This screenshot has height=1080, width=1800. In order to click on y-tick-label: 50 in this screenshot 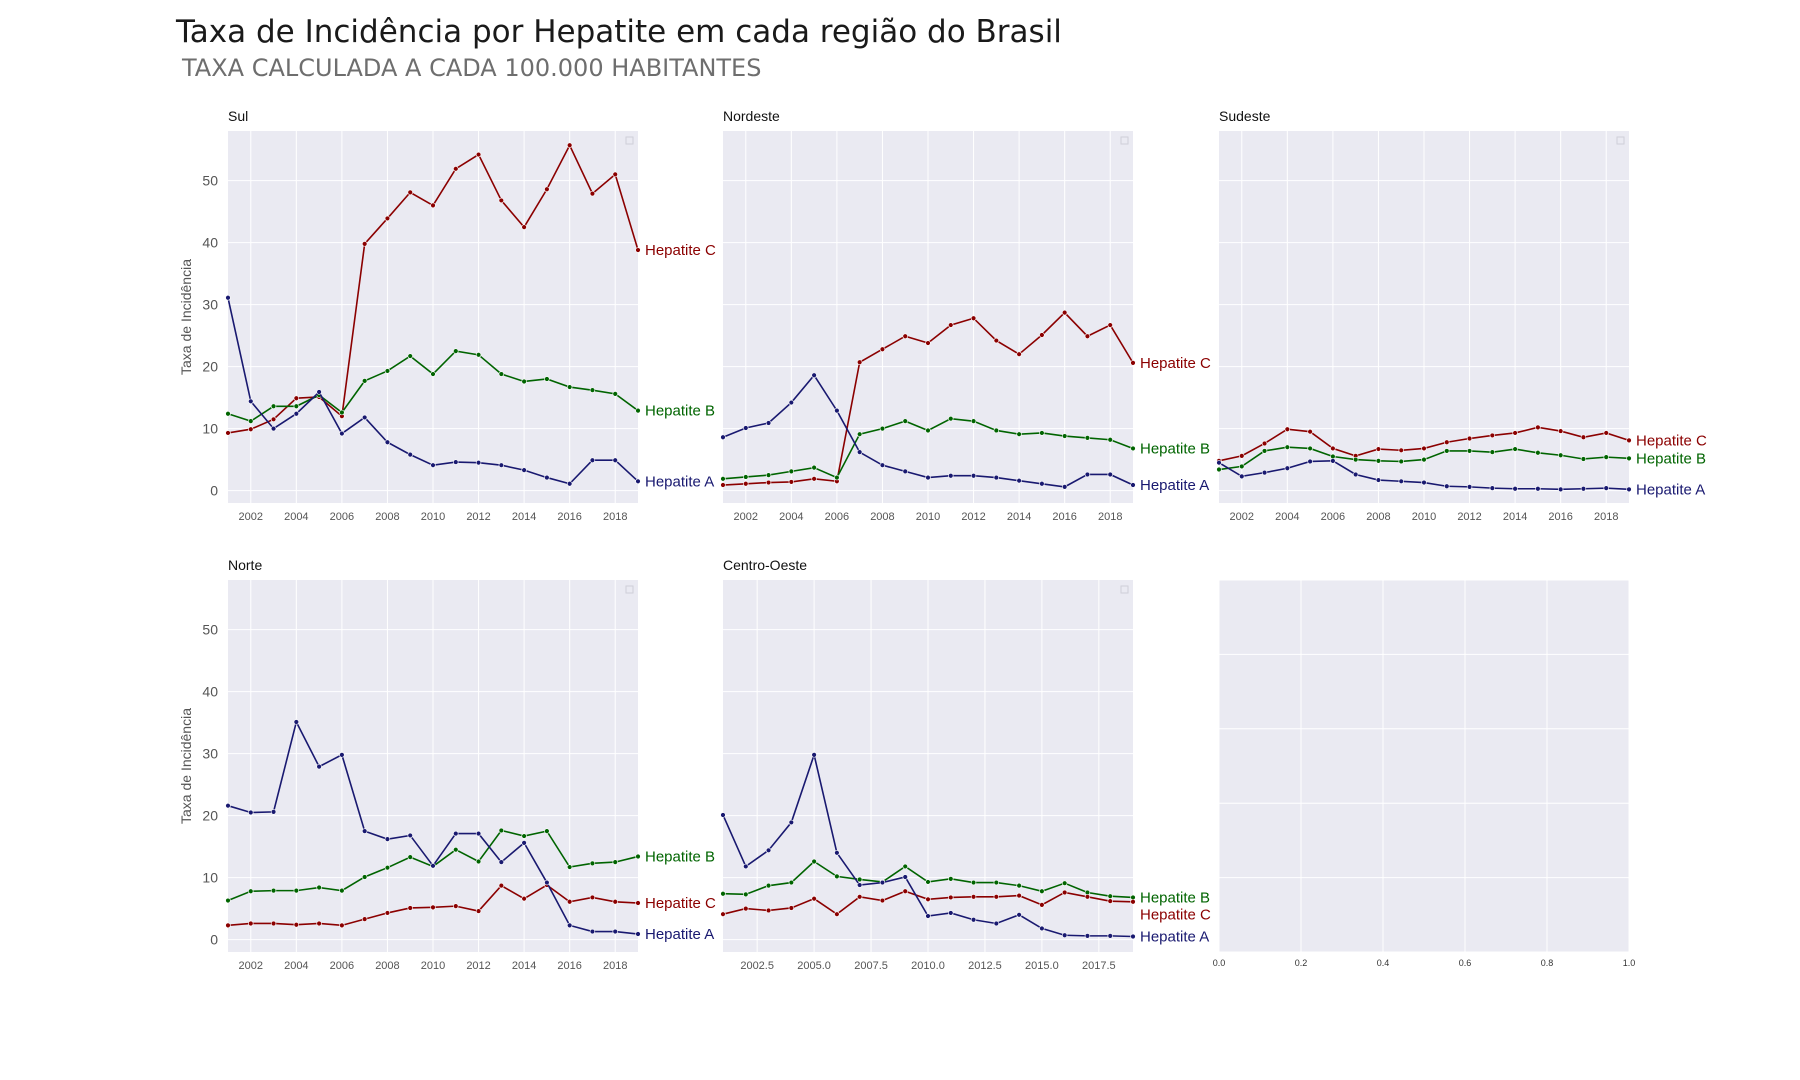, I will do `click(210, 181)`.